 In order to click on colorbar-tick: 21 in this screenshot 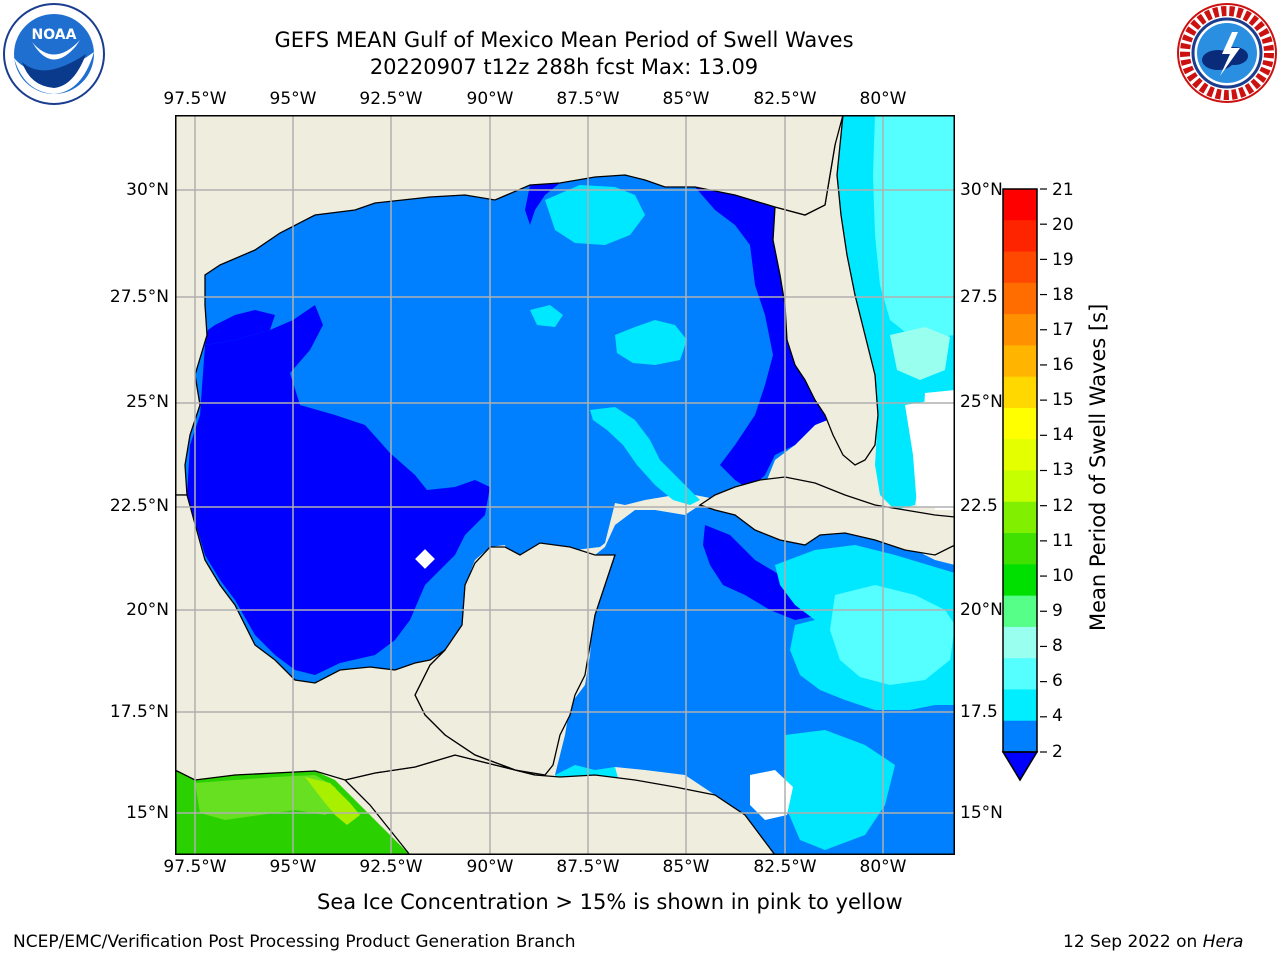, I will do `click(1063, 190)`.